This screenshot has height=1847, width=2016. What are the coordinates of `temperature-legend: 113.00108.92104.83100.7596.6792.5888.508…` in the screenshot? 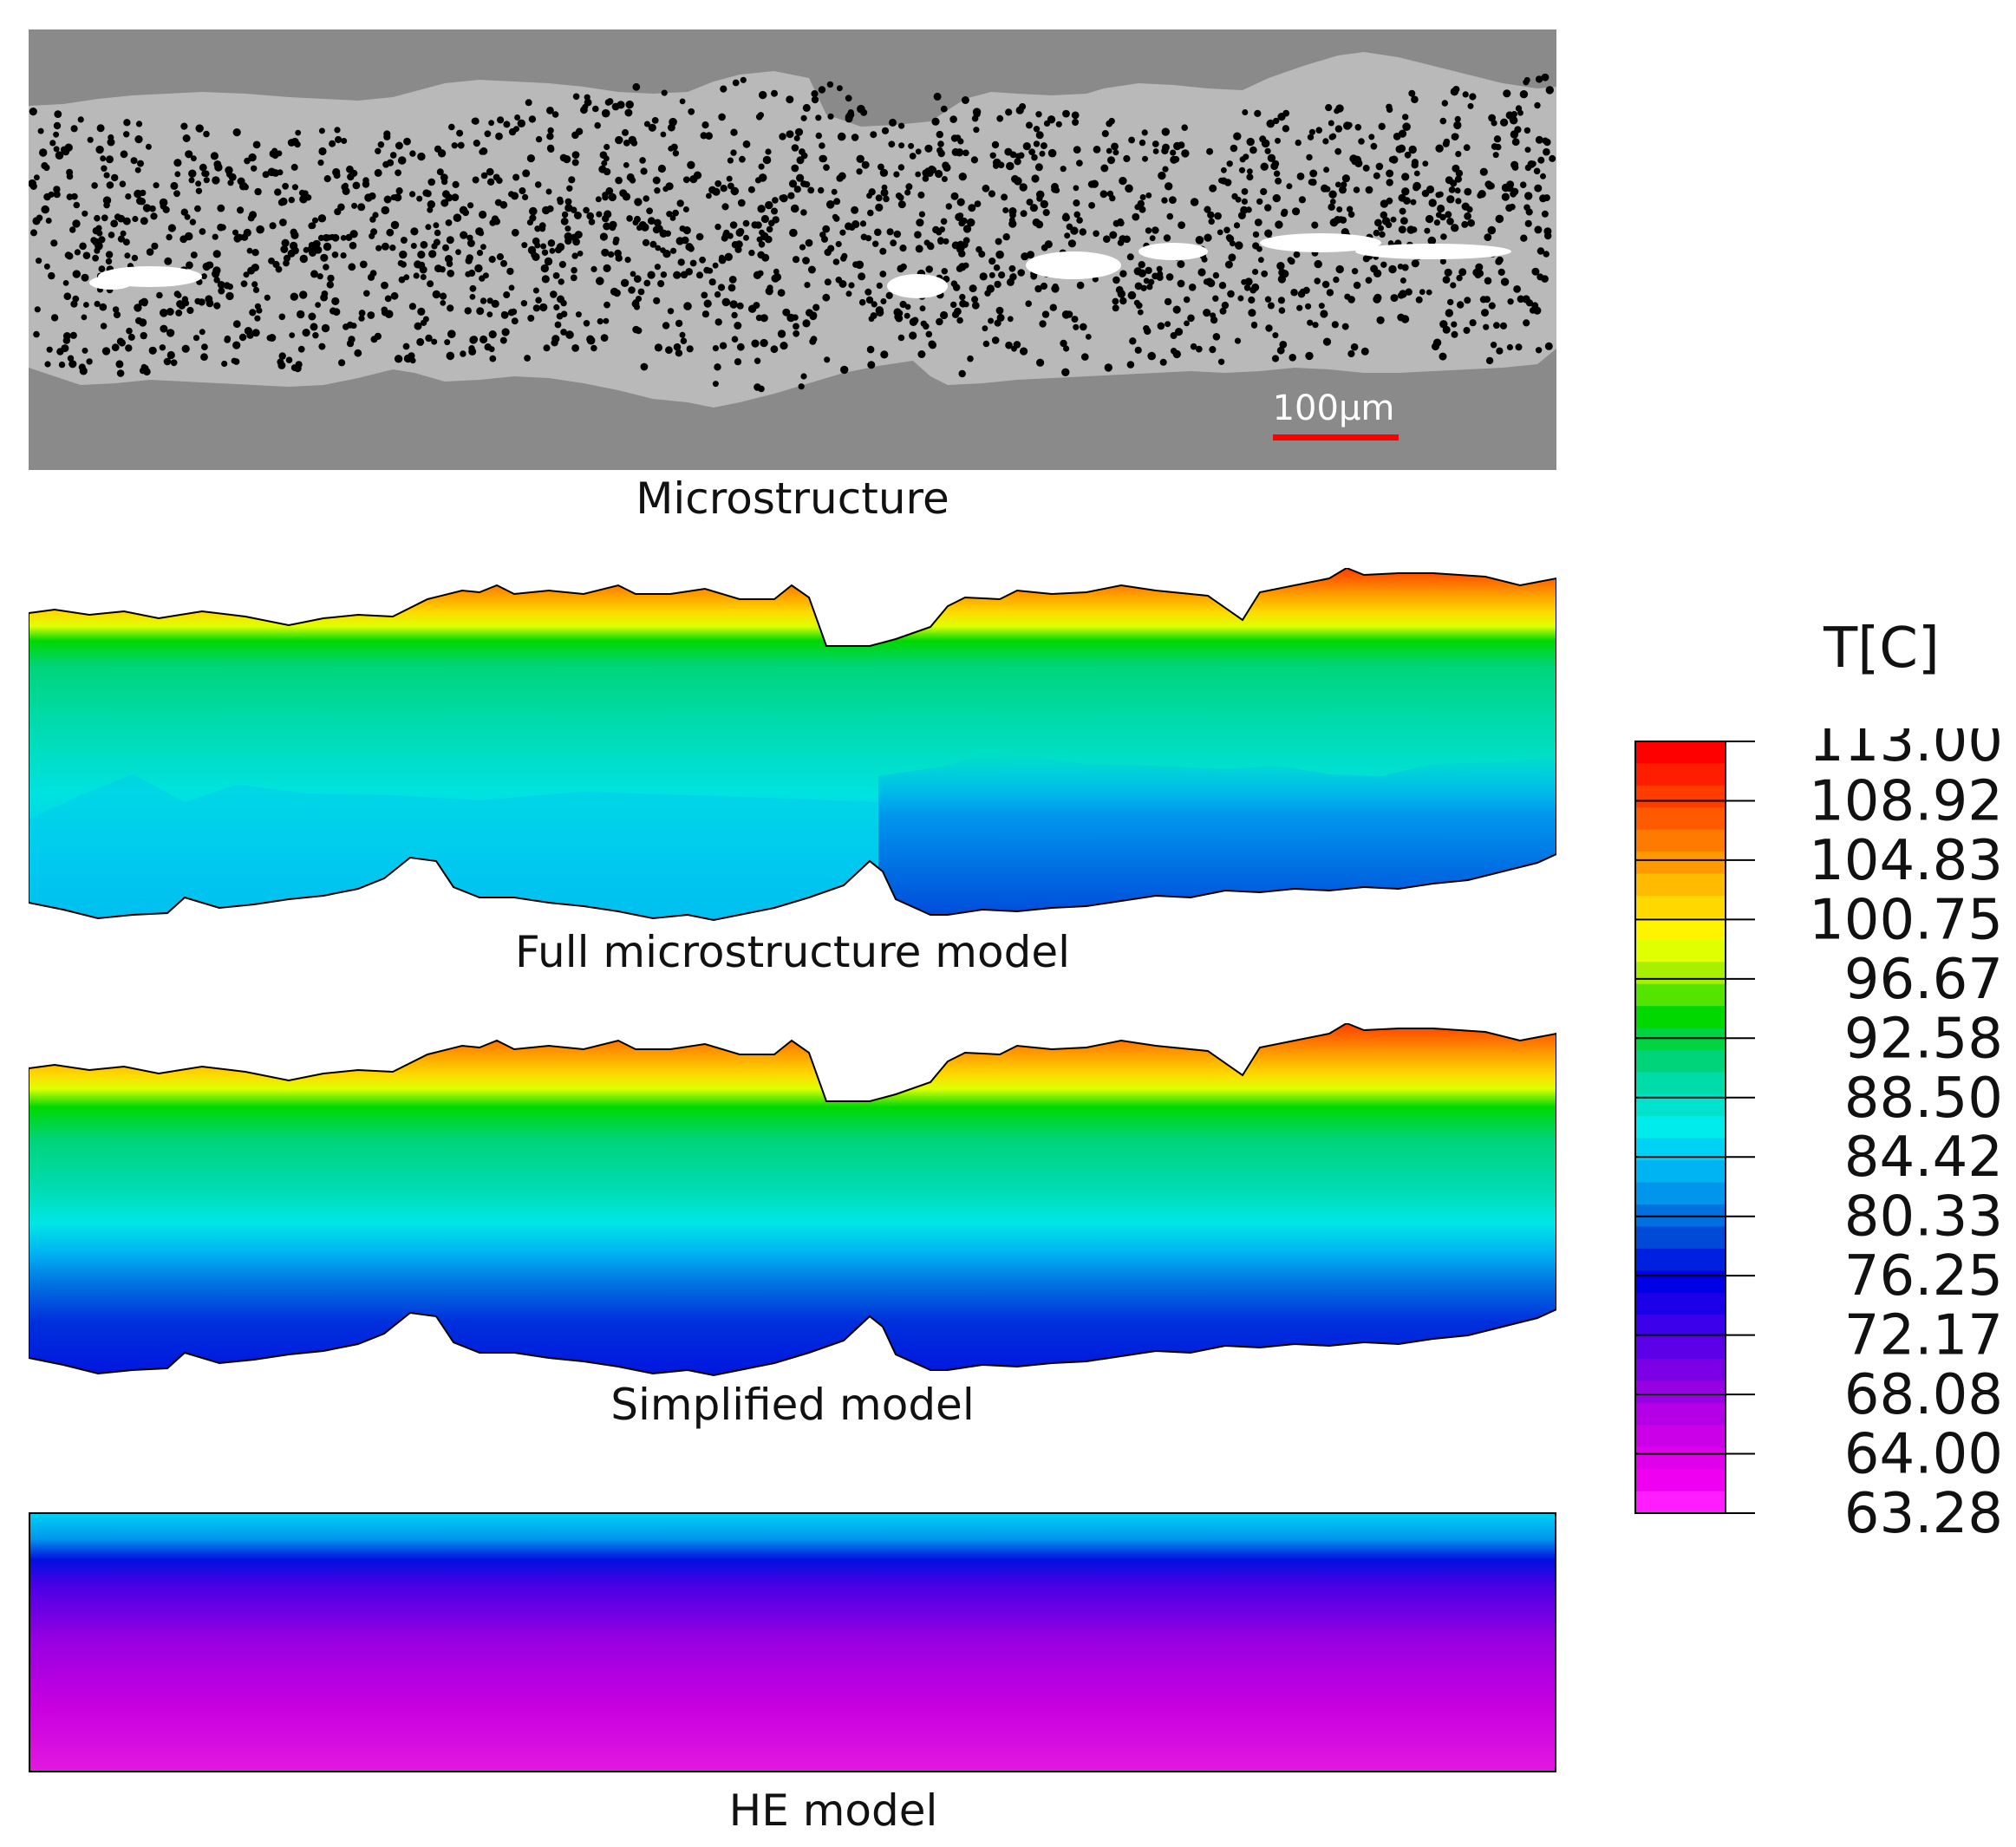 It's located at (1818, 1136).